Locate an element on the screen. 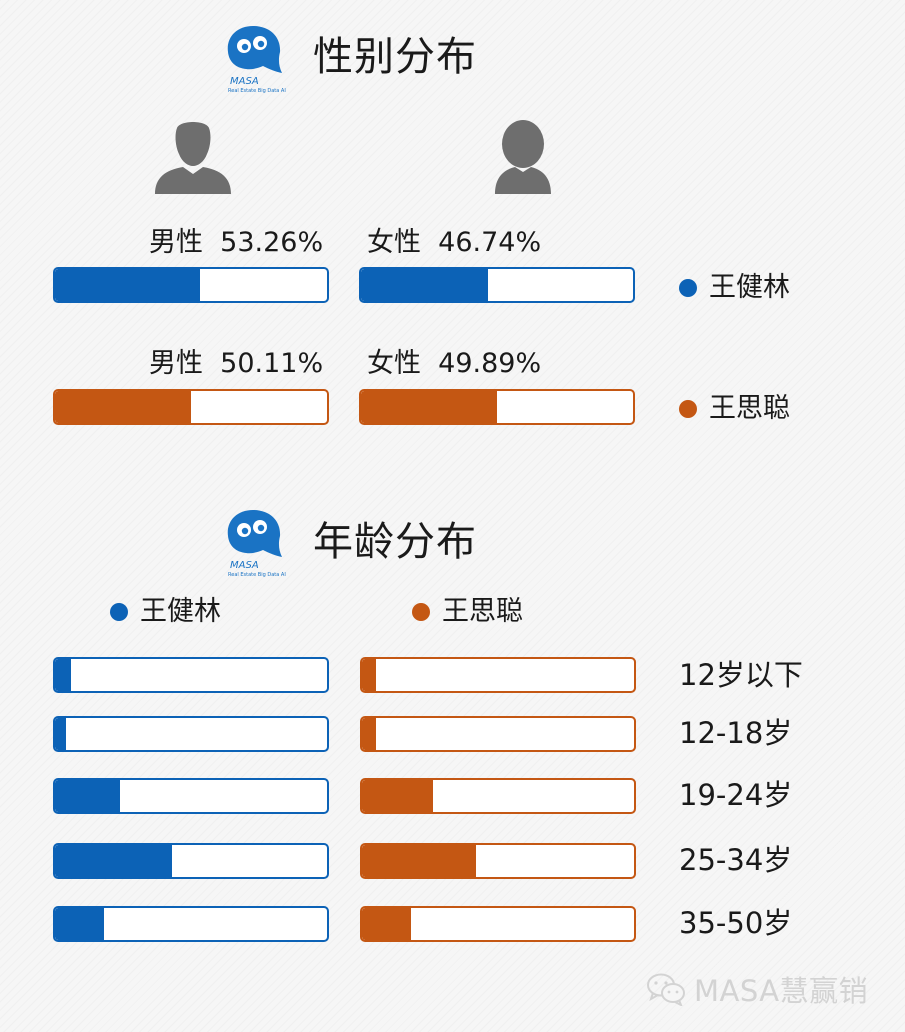 Image resolution: width=905 pixels, height=1032 pixels. age-category-label: 25-34岁 is located at coordinates (736, 860).